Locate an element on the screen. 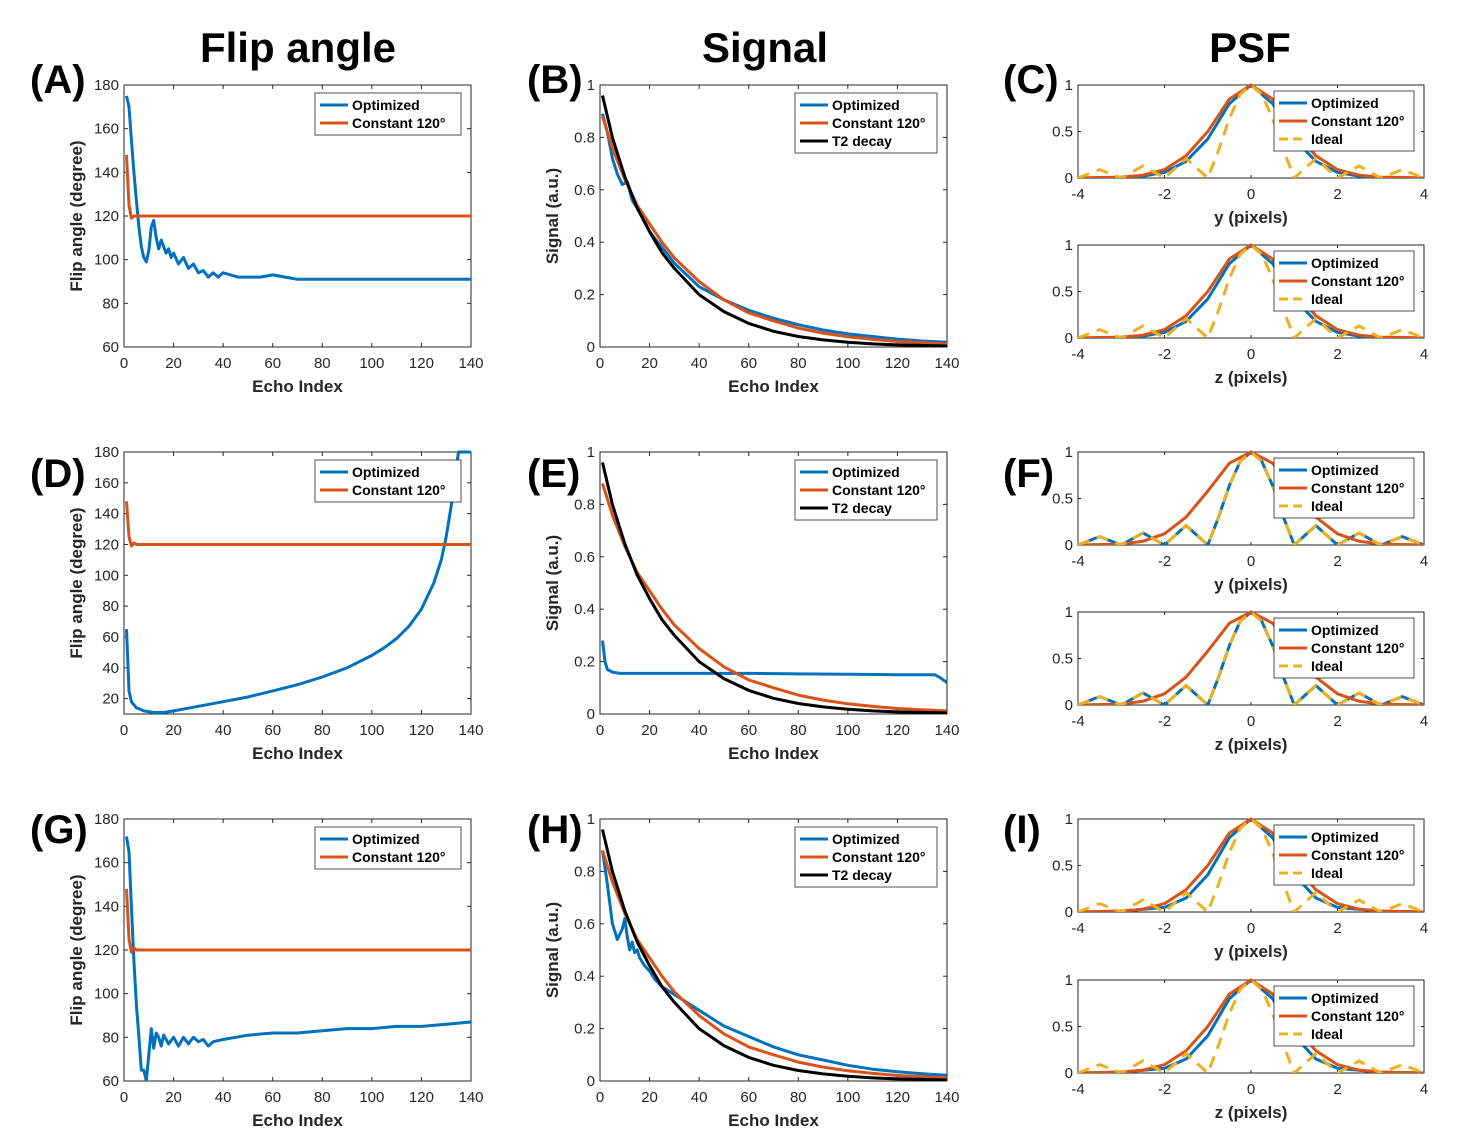  y-tick-label: 160 is located at coordinates (106, 863).